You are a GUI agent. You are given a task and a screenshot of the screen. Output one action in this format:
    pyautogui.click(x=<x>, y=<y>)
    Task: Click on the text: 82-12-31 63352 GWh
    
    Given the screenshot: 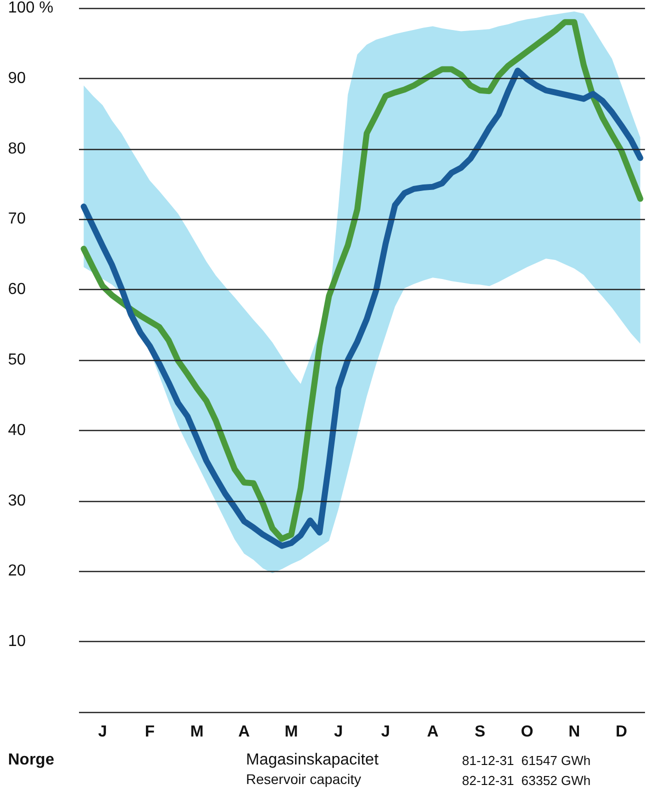 What is the action you would take?
    pyautogui.click(x=526, y=780)
    